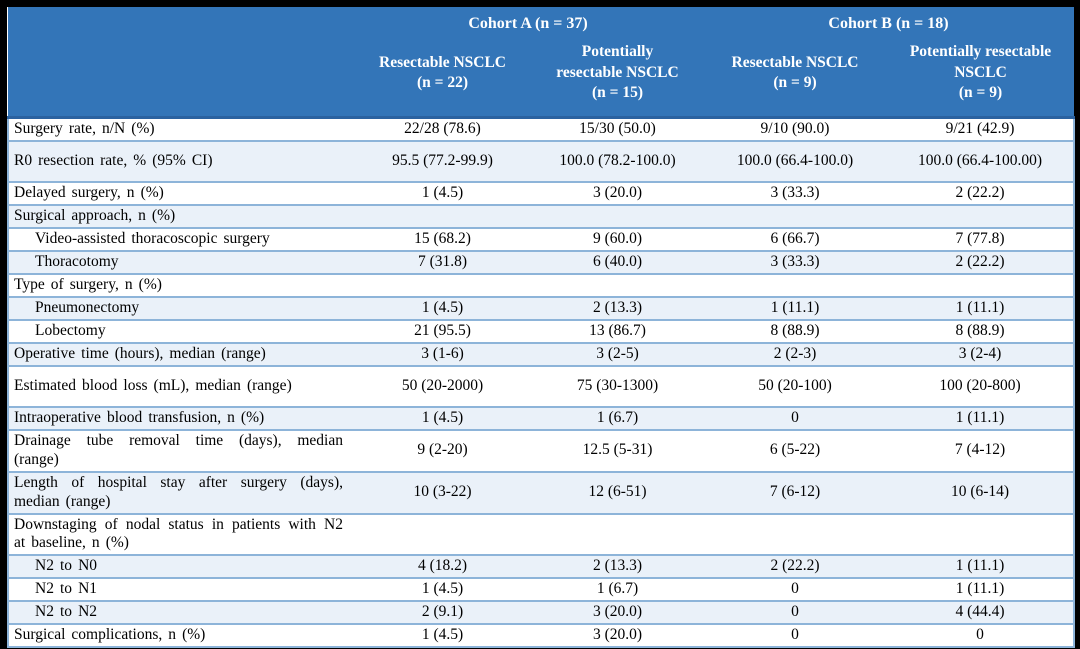  Describe the element at coordinates (981, 161) in the screenshot. I see `cell-value: 100.0 (66.4-100.00)` at that location.